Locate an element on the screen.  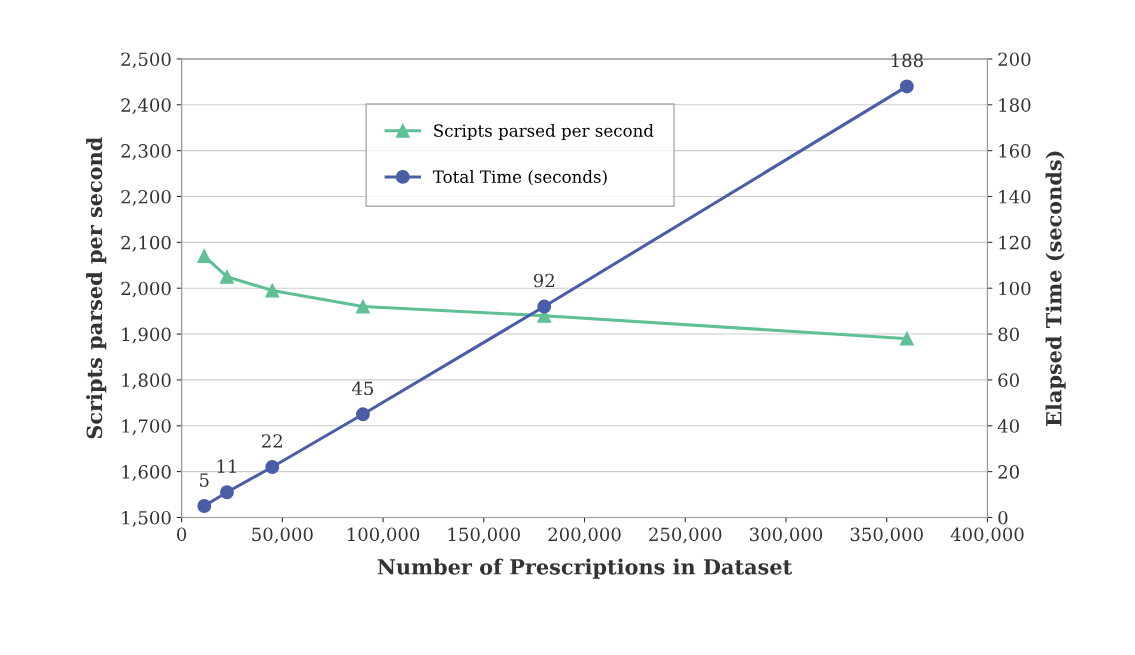
data-label: 92 is located at coordinates (543, 280).